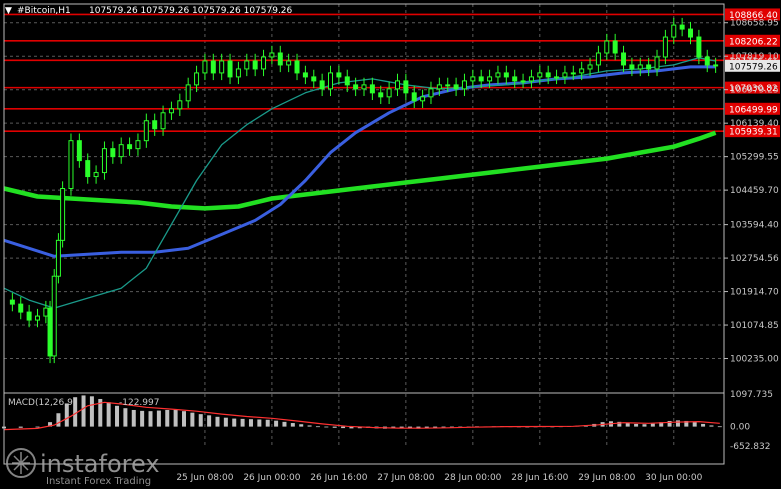 The image size is (781, 489). I want to click on level-label: 107030.82, so click(753, 89).